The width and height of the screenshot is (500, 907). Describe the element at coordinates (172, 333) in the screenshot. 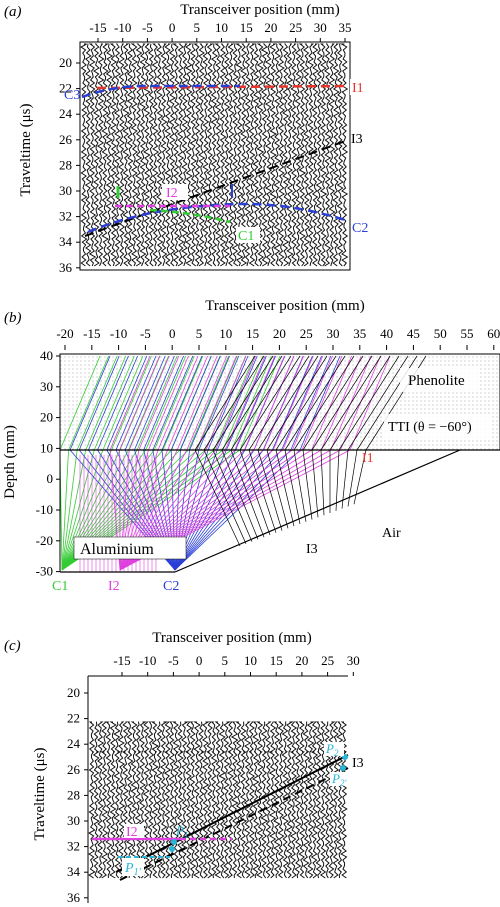

I see `panel-b-x-tick-label: 0` at that location.